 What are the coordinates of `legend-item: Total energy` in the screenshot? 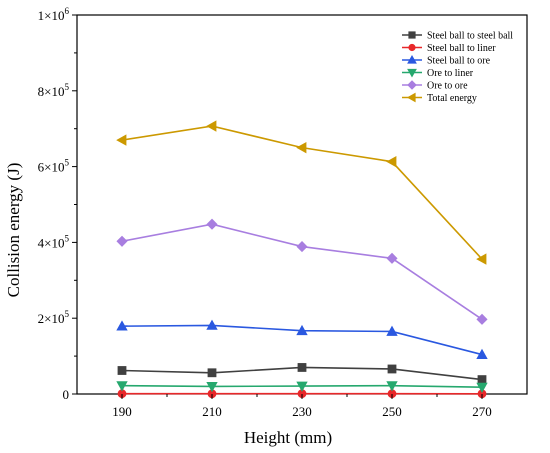 It's located at (439, 98).